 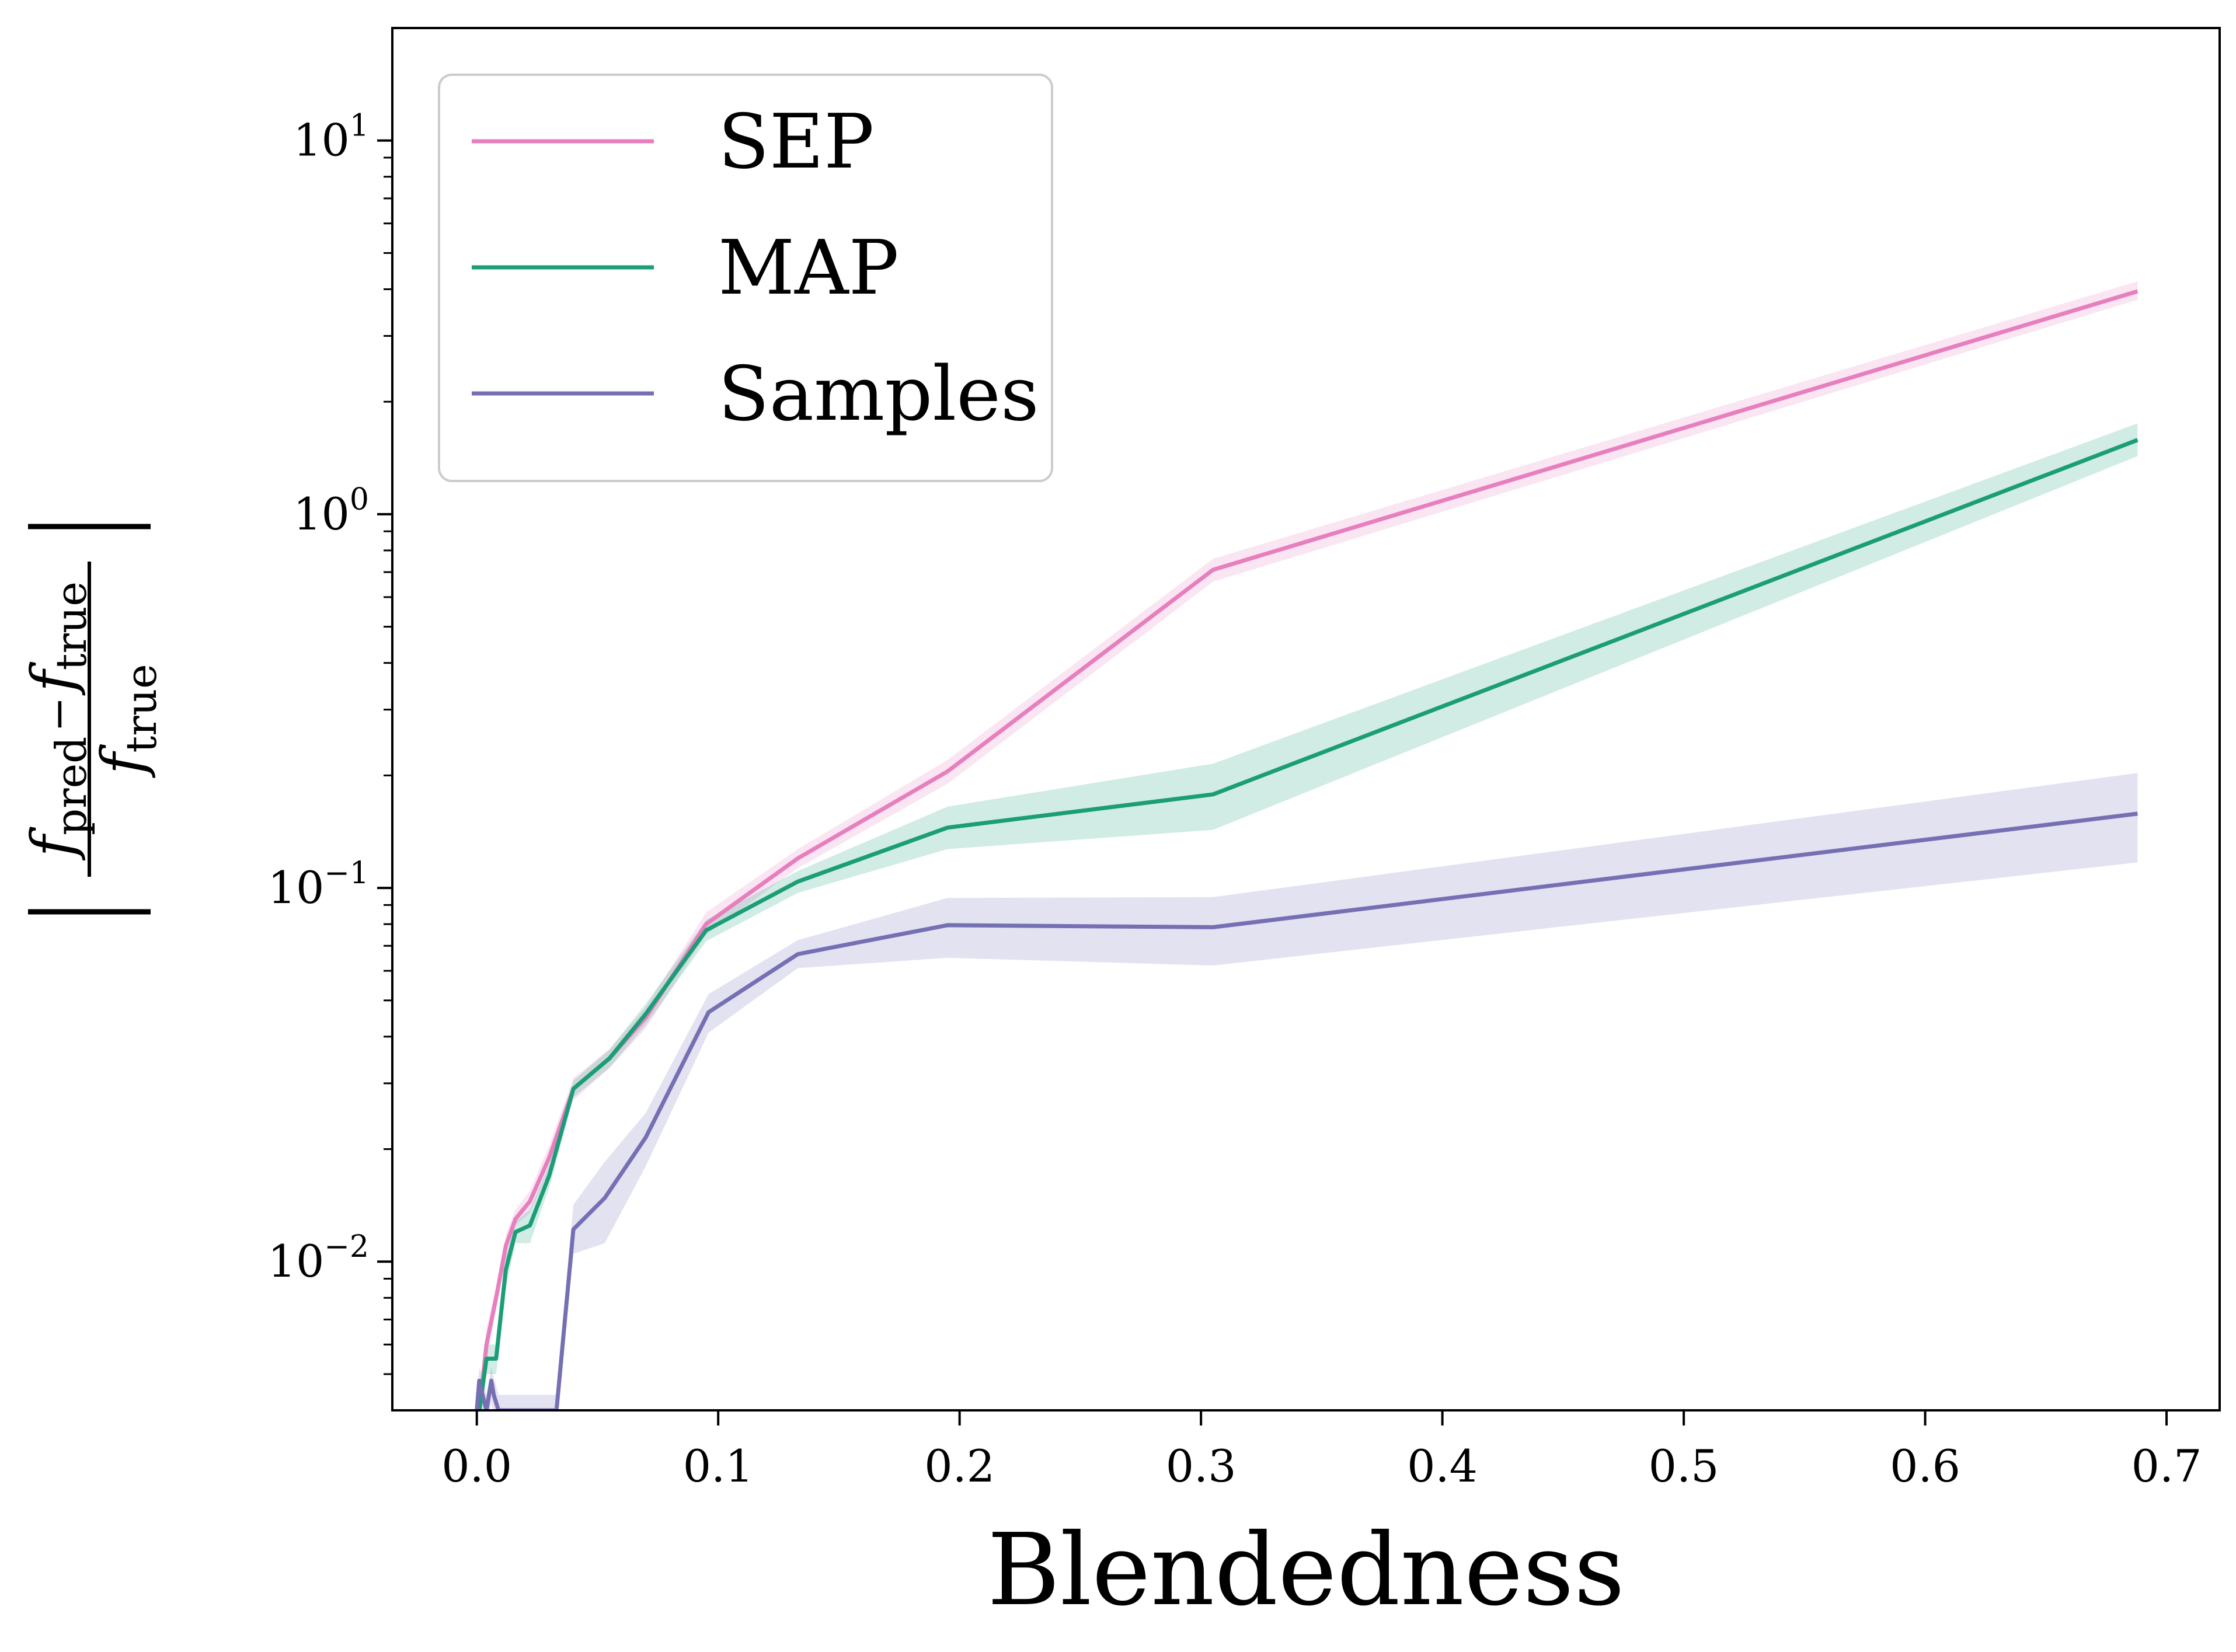 What do you see at coordinates (141, 708) in the screenshot?
I see `y-title-den-sub: true` at bounding box center [141, 708].